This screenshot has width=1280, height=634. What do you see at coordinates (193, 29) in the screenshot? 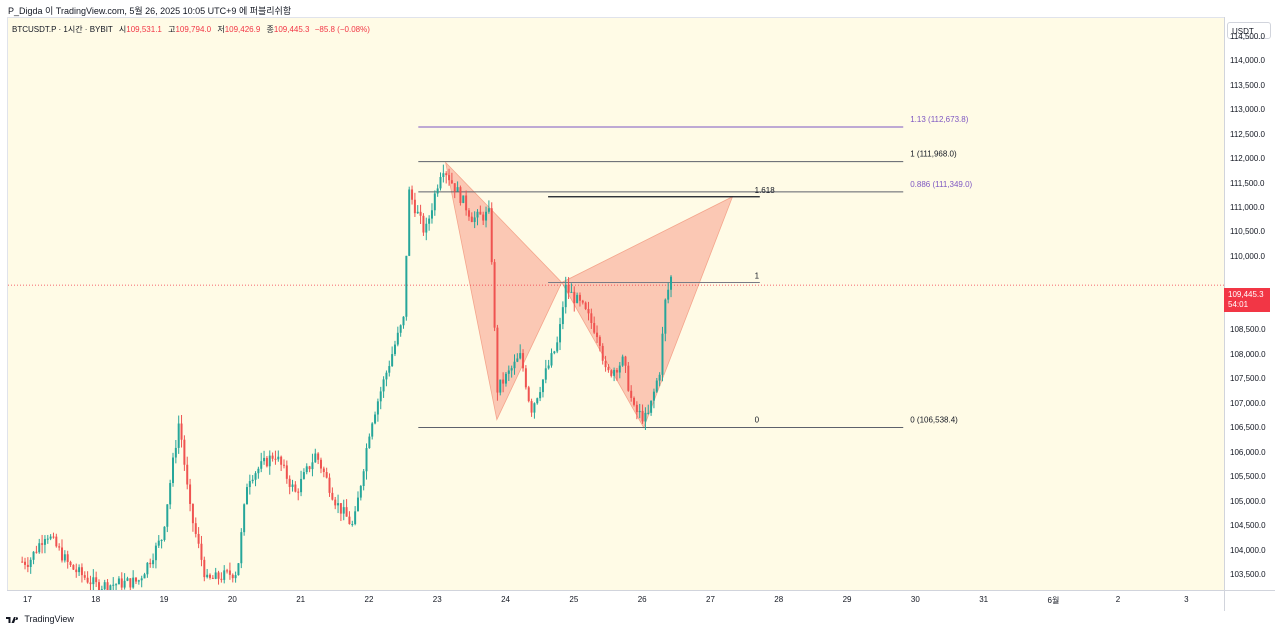
I see `legend-high: 109,794.0` at bounding box center [193, 29].